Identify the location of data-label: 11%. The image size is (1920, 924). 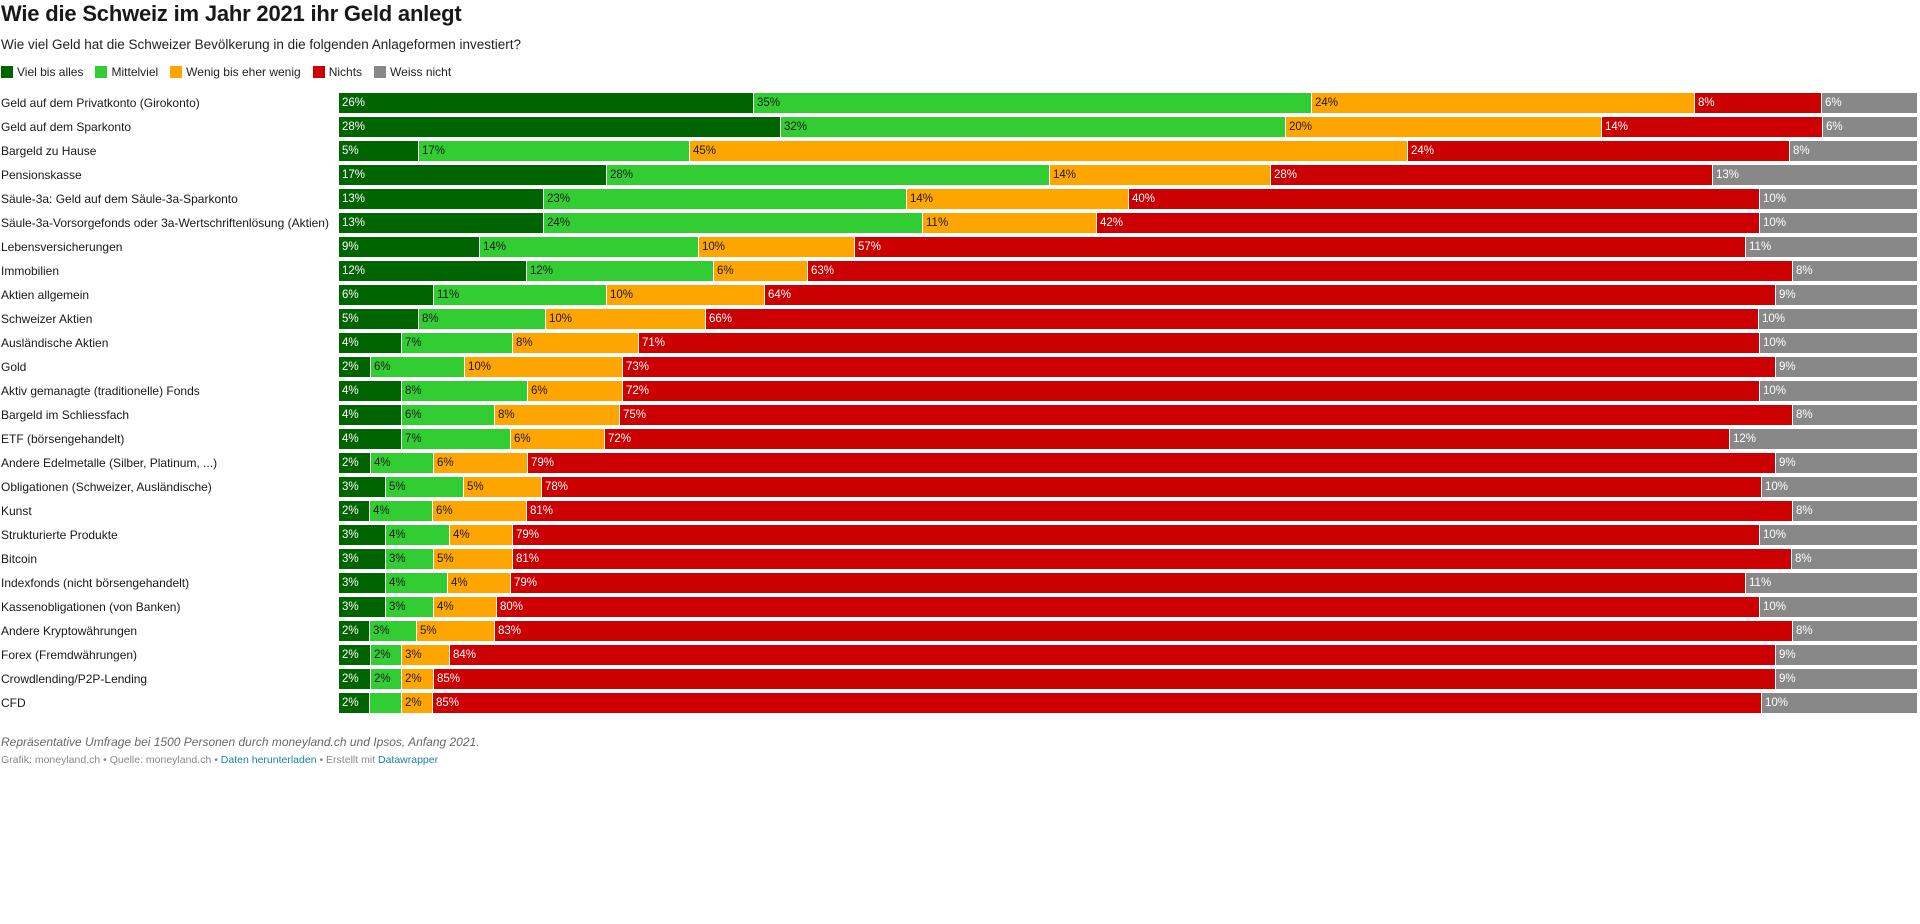
(448, 295).